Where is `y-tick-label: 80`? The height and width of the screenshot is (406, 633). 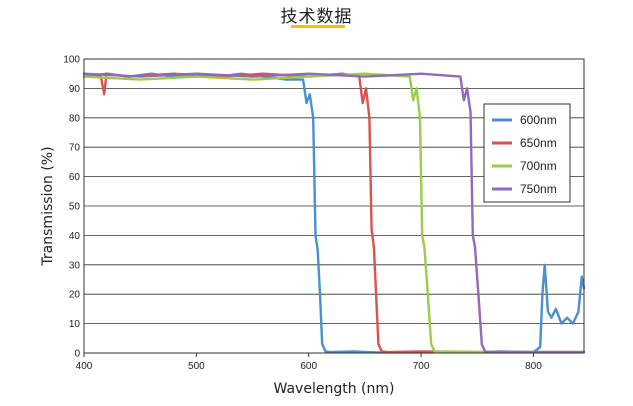 y-tick-label: 80 is located at coordinates (75, 118).